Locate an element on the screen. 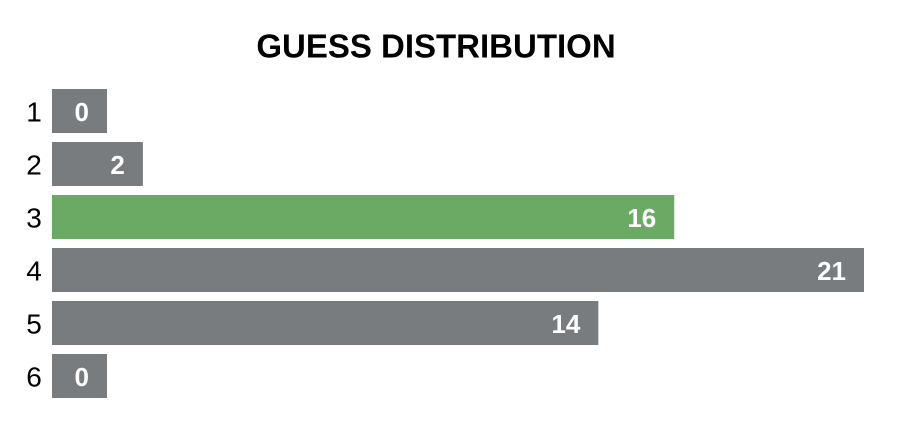 Image resolution: width=904 pixels, height=430 pixels. bar-value: 16 is located at coordinates (641, 218).